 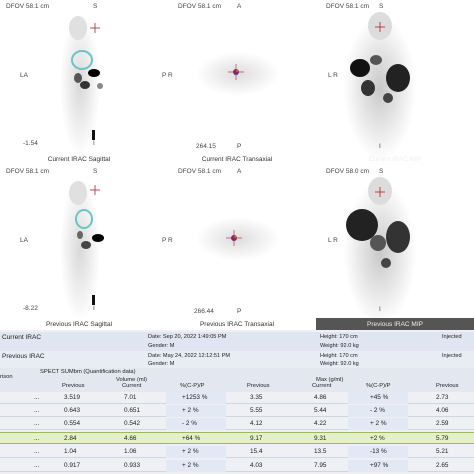 What do you see at coordinates (320, 438) in the screenshot?
I see `table-cell: 9.31` at bounding box center [320, 438].